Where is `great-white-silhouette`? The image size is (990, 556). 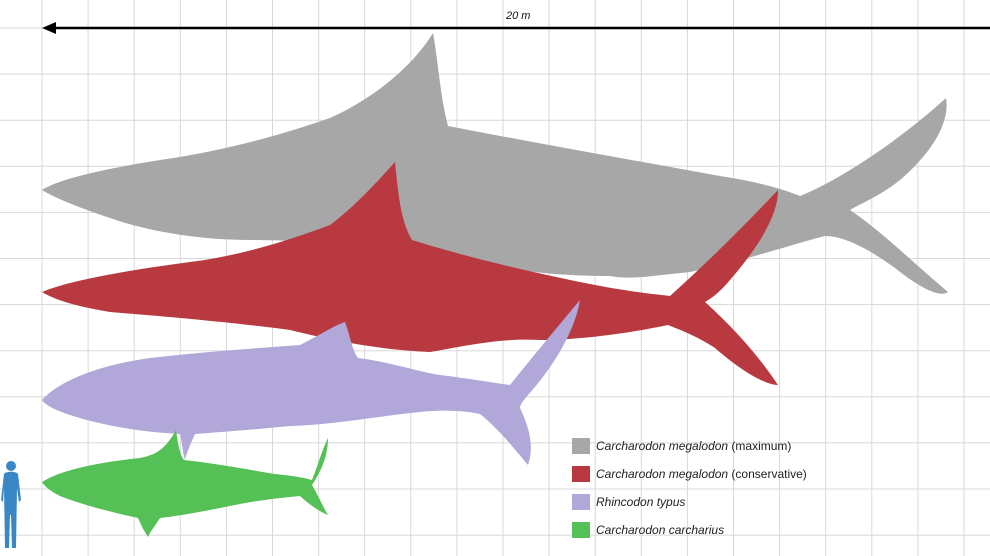
great-white-silhouette is located at coordinates (185, 483).